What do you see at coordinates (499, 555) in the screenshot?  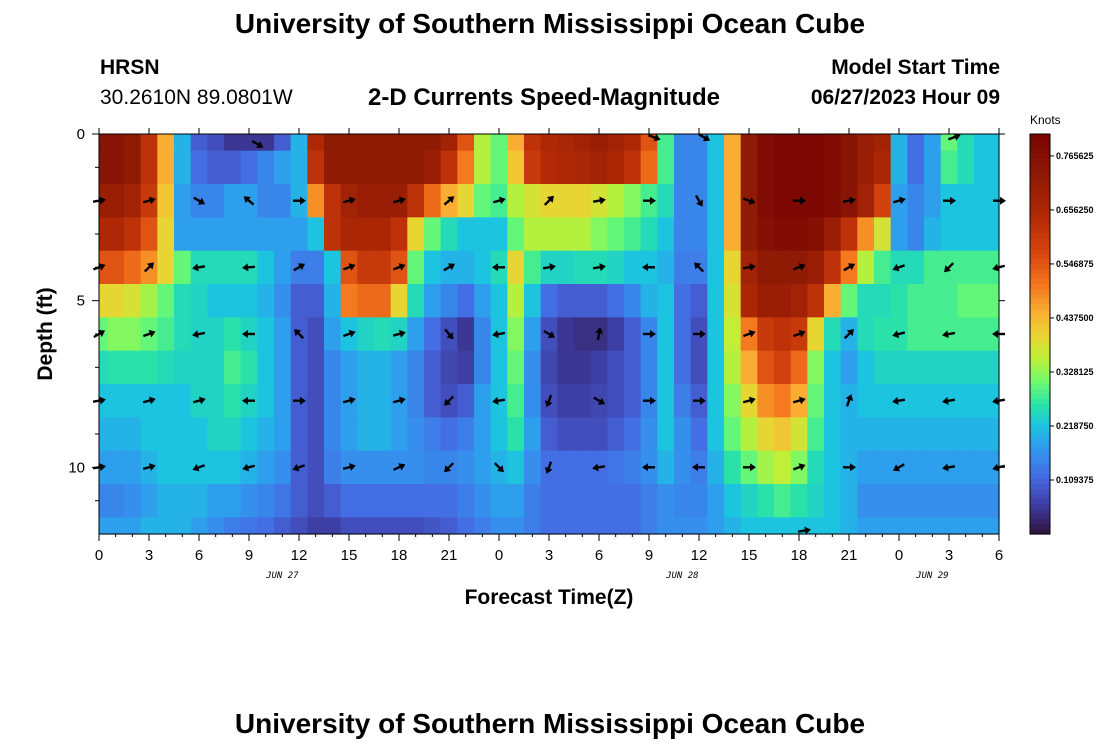 I see `x-tick-label: 0` at bounding box center [499, 555].